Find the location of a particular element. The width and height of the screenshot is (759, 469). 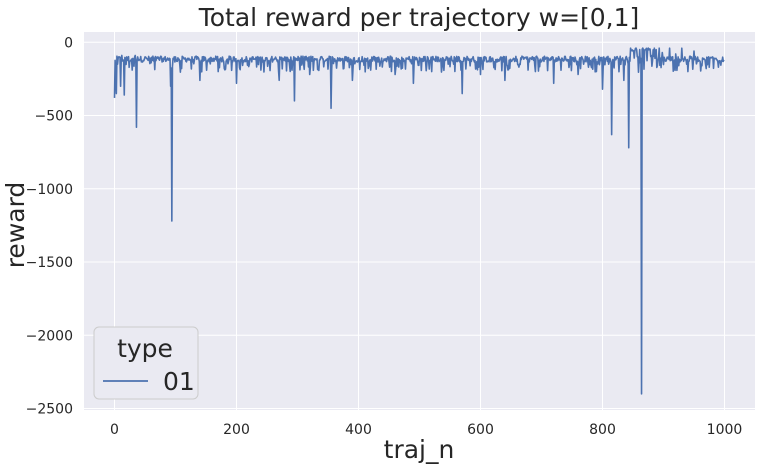

x-tick-label: 0 is located at coordinates (114, 430).